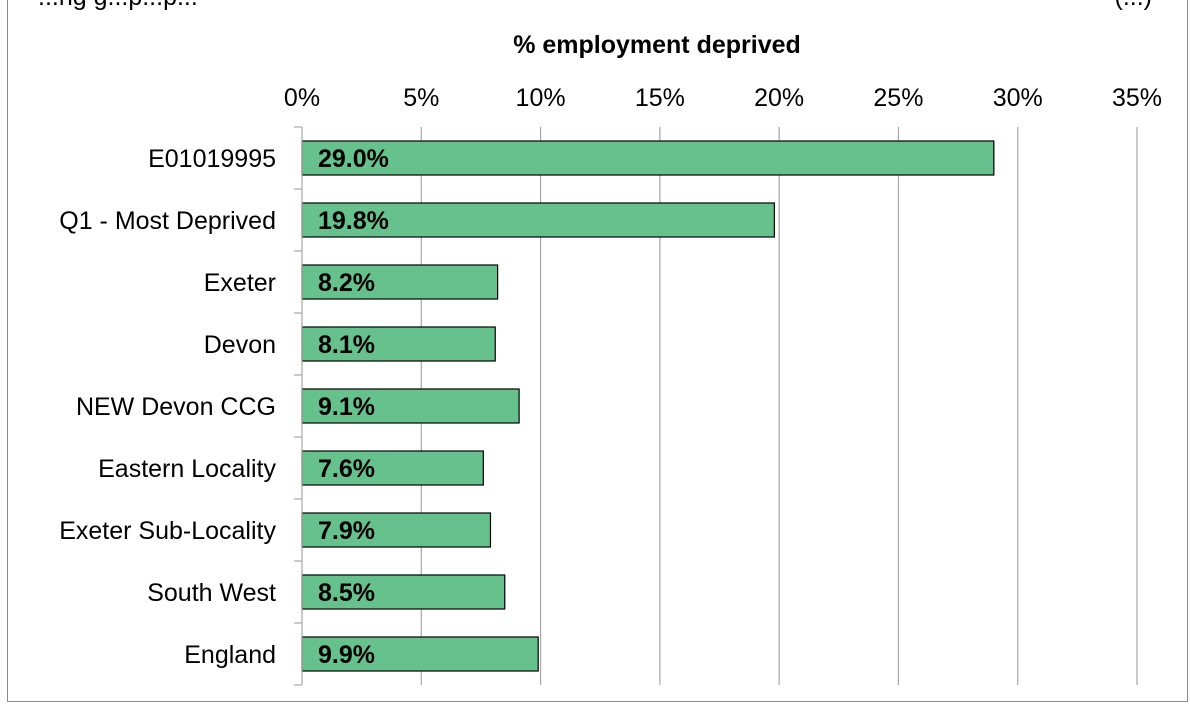 This screenshot has width=1190, height=704. What do you see at coordinates (346, 345) in the screenshot?
I see `data-label: 8.1%` at bounding box center [346, 345].